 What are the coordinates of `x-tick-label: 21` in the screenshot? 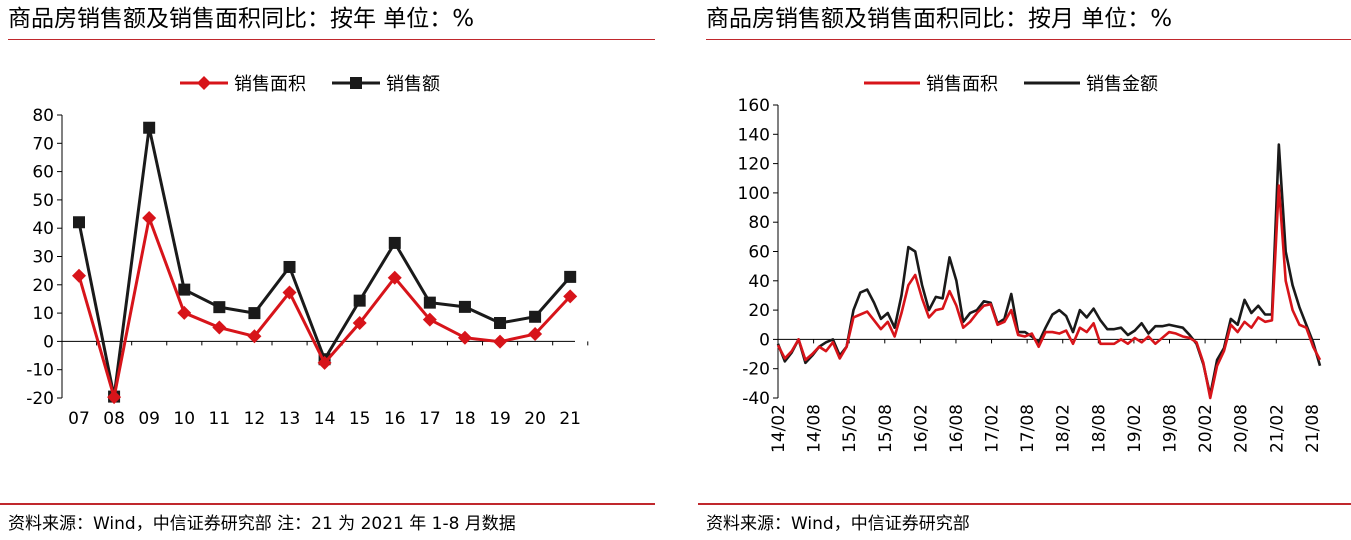 It's located at (570, 419).